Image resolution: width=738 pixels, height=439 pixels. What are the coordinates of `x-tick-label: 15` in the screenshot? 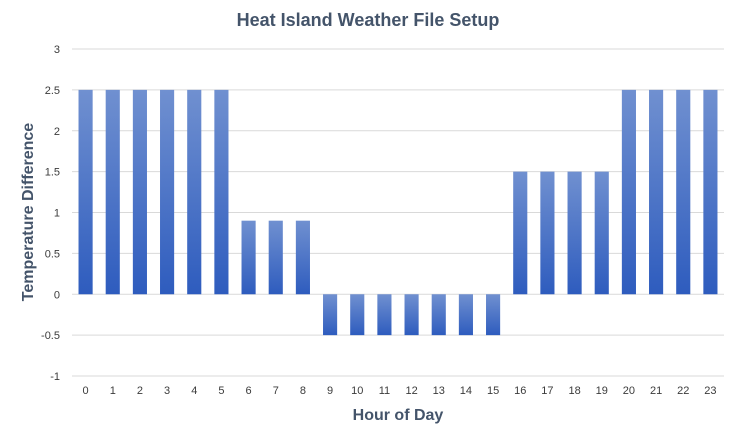 It's located at (493, 391).